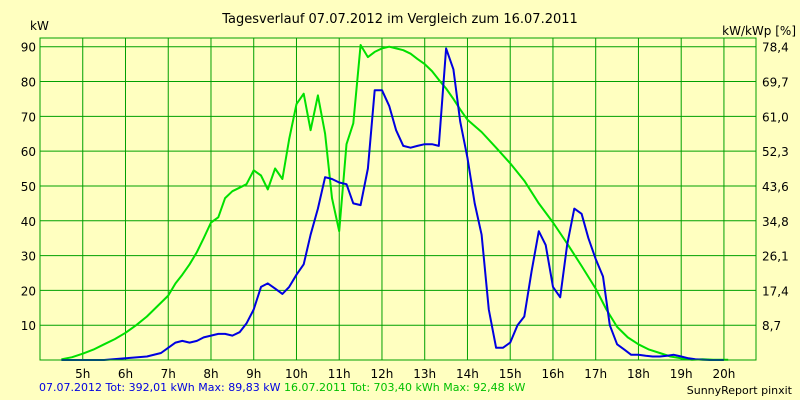 This screenshot has width=800, height=400. I want to click on x-tick-label: 14h, so click(467, 374).